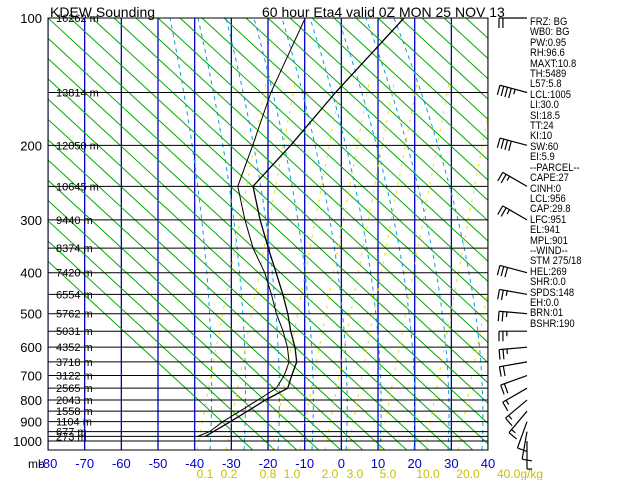 The image size is (640, 480). I want to click on pressure-tick-label: 600, so click(31, 347).